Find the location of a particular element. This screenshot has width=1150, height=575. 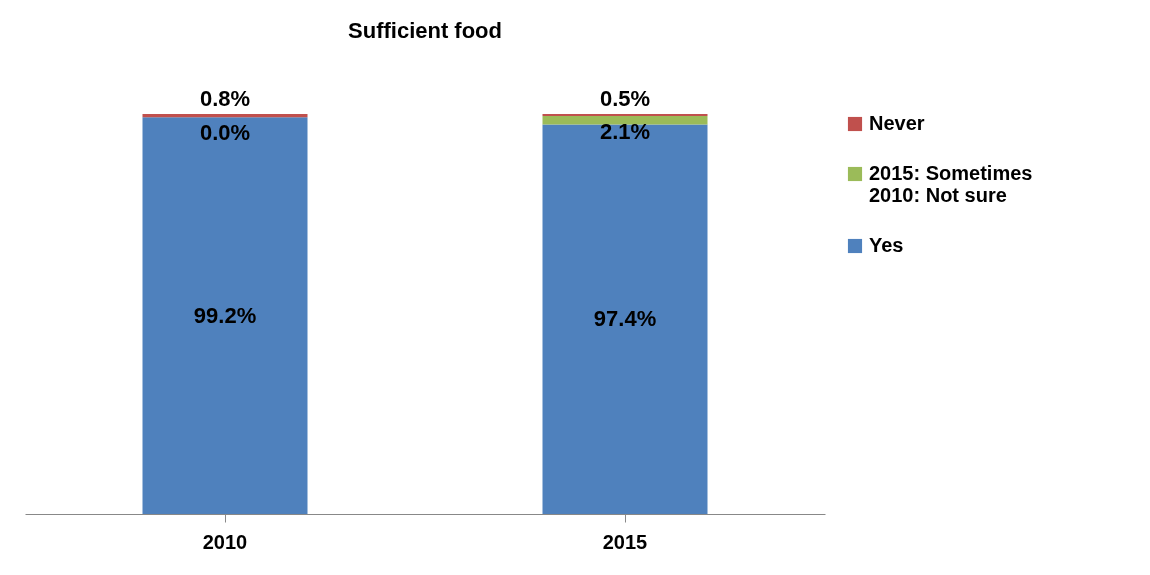

data-label: 2.1% is located at coordinates (625, 131).